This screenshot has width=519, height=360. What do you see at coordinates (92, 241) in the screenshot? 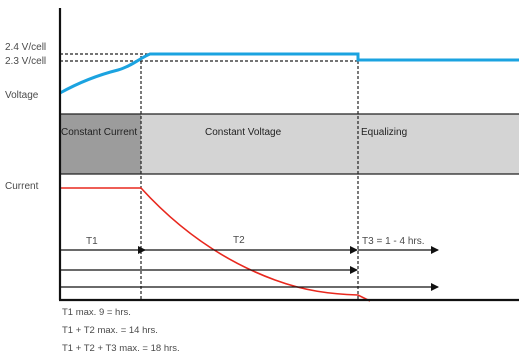
I see `timer-label-t1: T1` at bounding box center [92, 241].